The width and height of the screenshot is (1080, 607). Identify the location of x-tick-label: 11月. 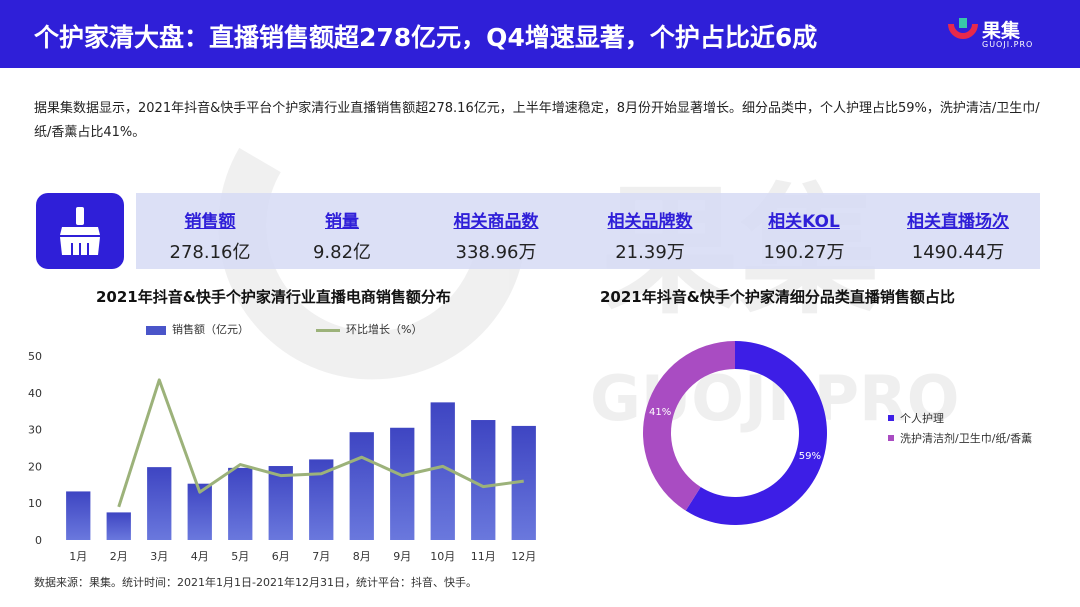
(483, 556).